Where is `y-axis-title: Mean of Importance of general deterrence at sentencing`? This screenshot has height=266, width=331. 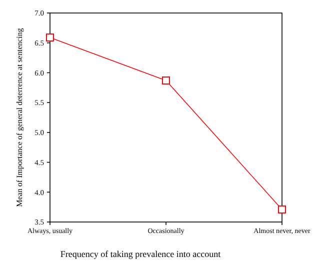
y-axis-title: Mean of Importance of general deterrence at sentencing is located at coordinates (19, 117).